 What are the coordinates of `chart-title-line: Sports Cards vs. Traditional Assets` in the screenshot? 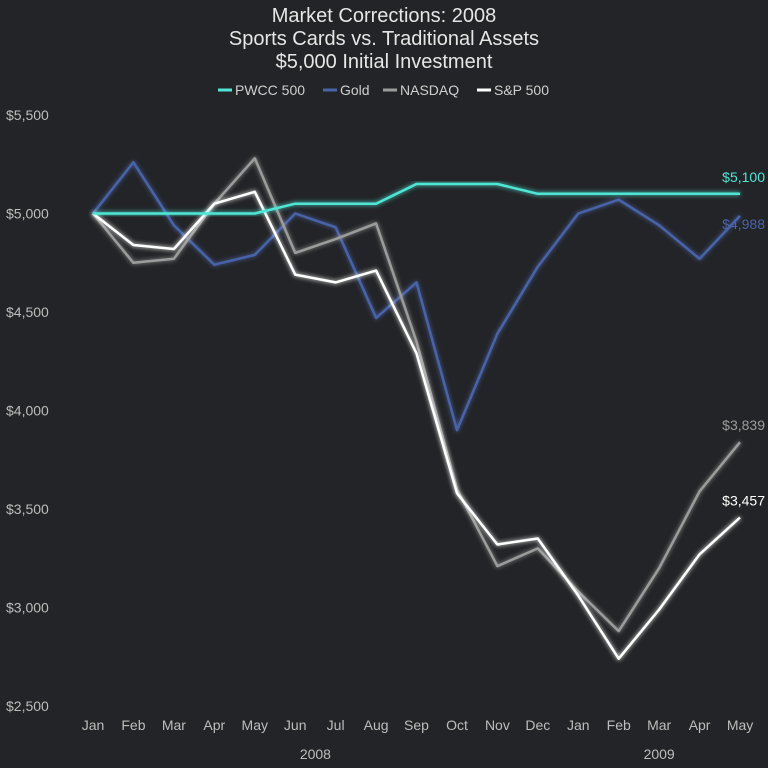 It's located at (384, 39).